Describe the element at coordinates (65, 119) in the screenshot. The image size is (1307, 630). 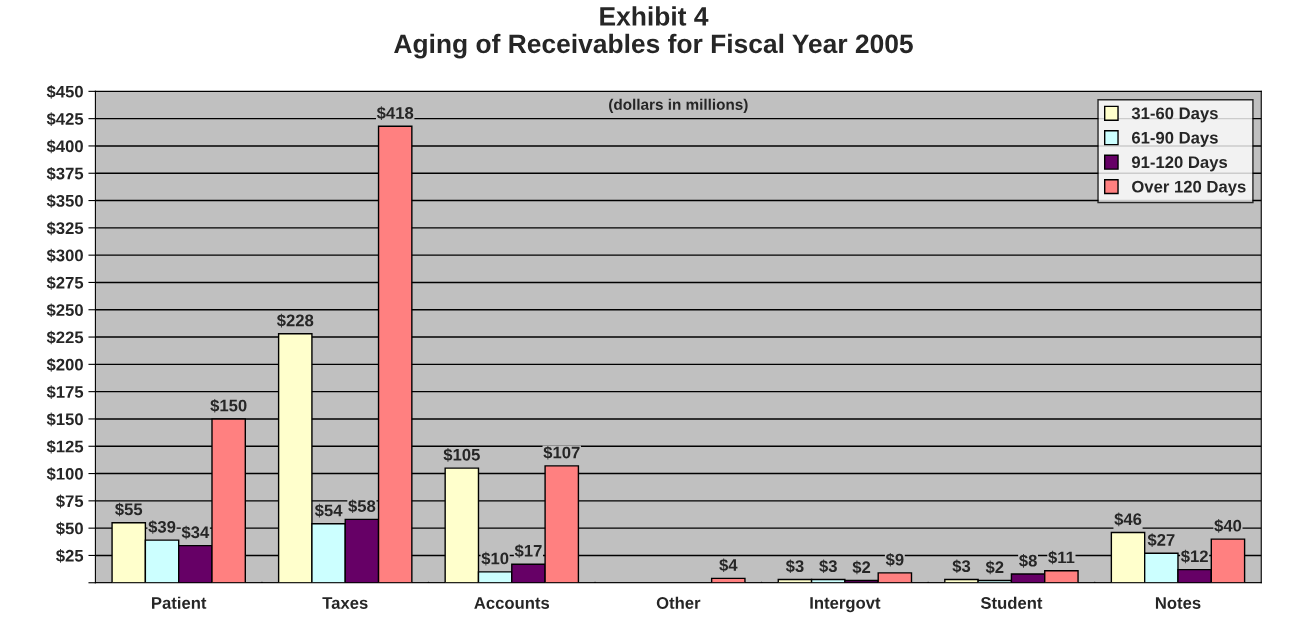
I see `y-tick-label: $425` at that location.